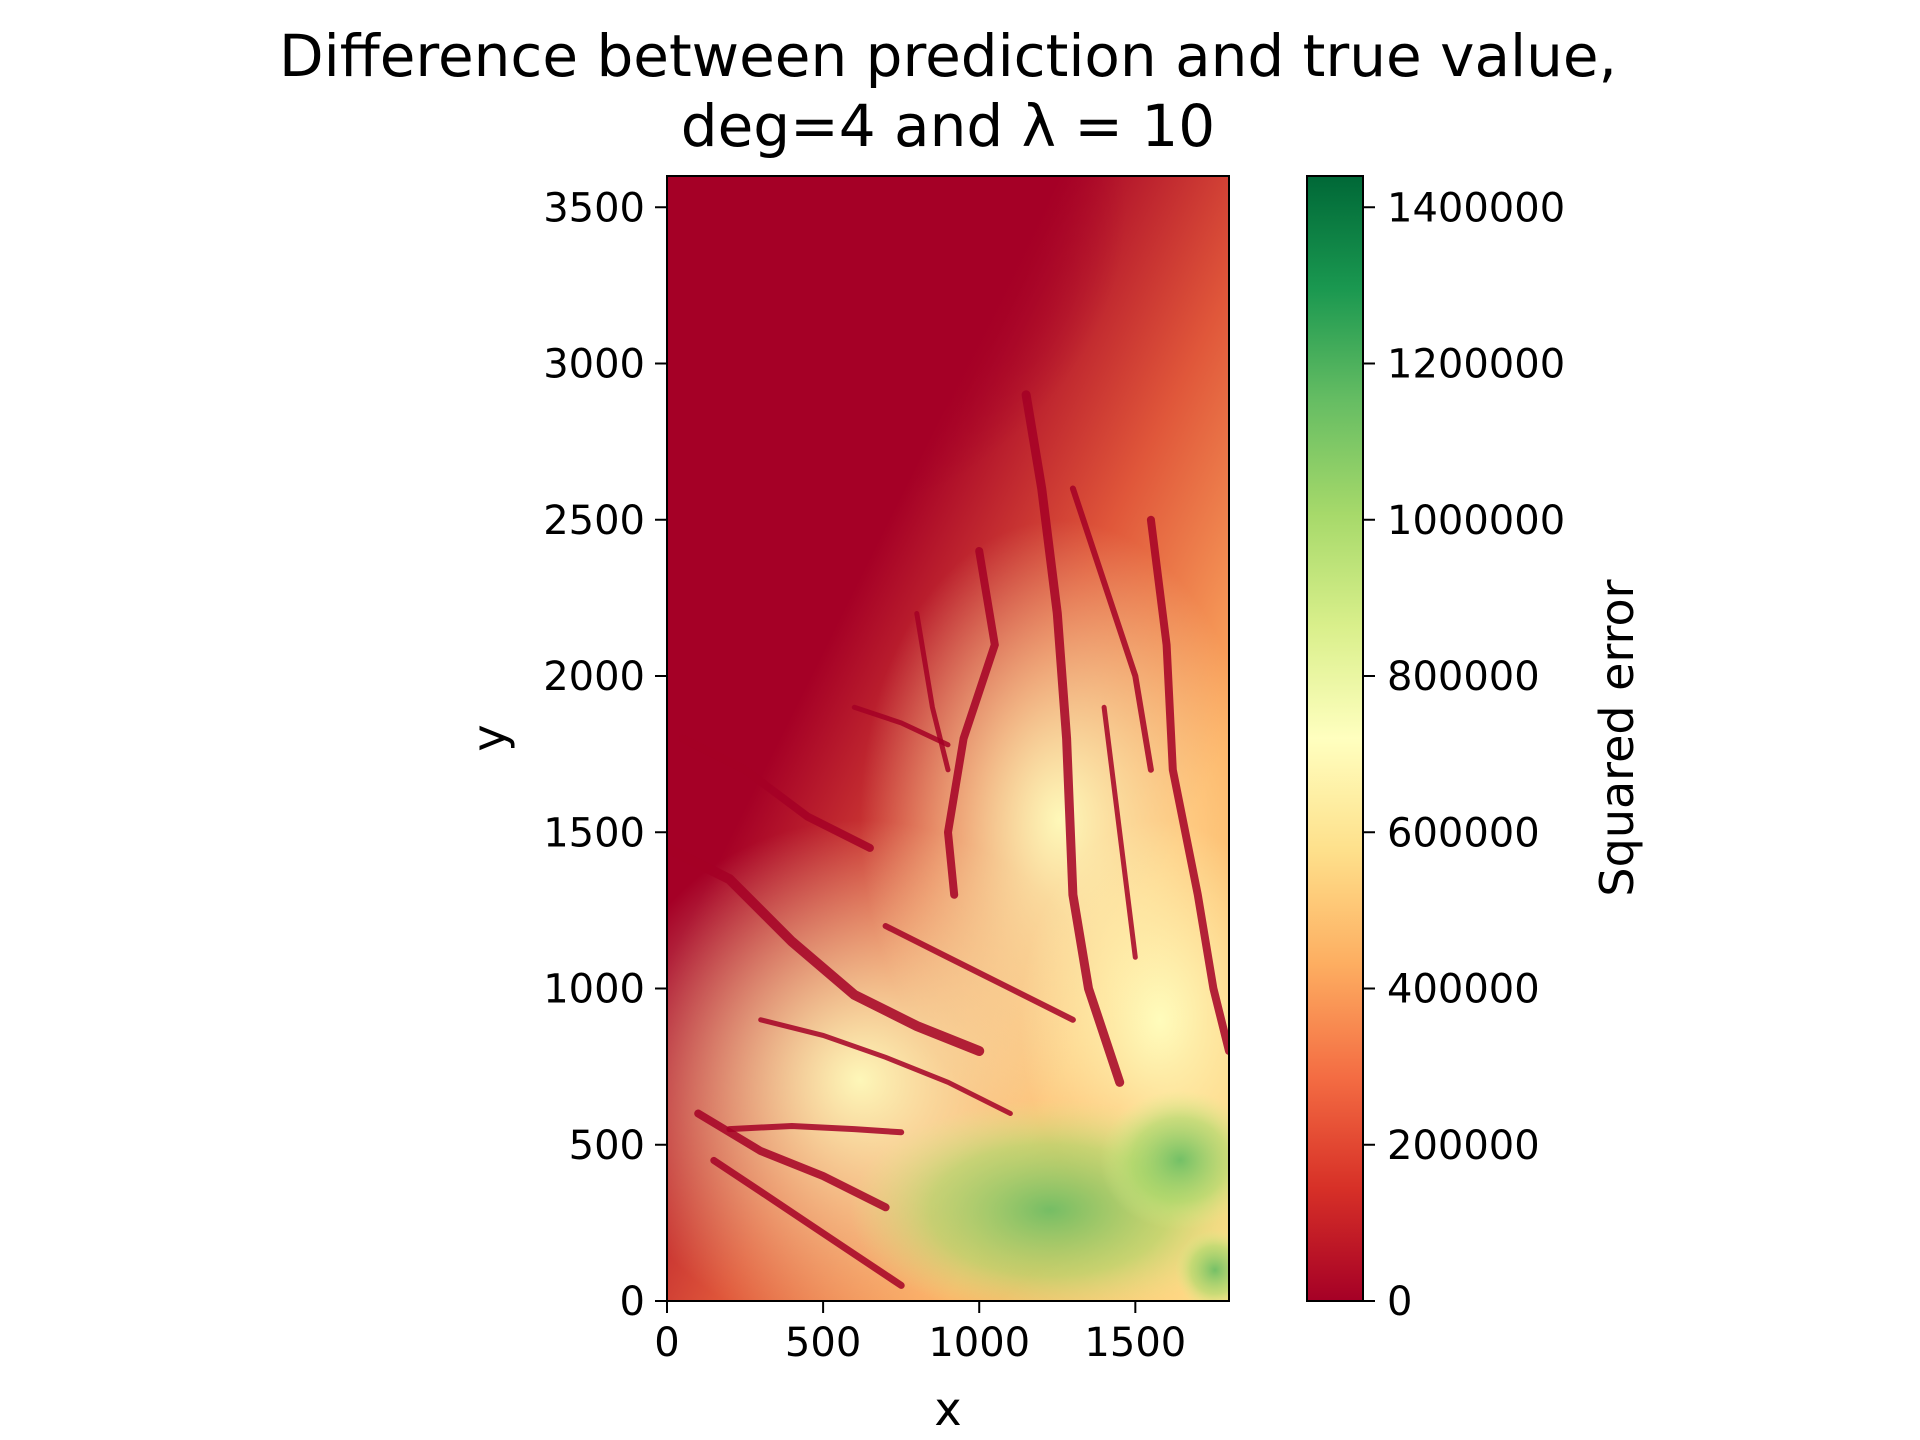 The image size is (1920, 1440). What do you see at coordinates (594, 677) in the screenshot?
I see `y-tick-label: 2000` at bounding box center [594, 677].